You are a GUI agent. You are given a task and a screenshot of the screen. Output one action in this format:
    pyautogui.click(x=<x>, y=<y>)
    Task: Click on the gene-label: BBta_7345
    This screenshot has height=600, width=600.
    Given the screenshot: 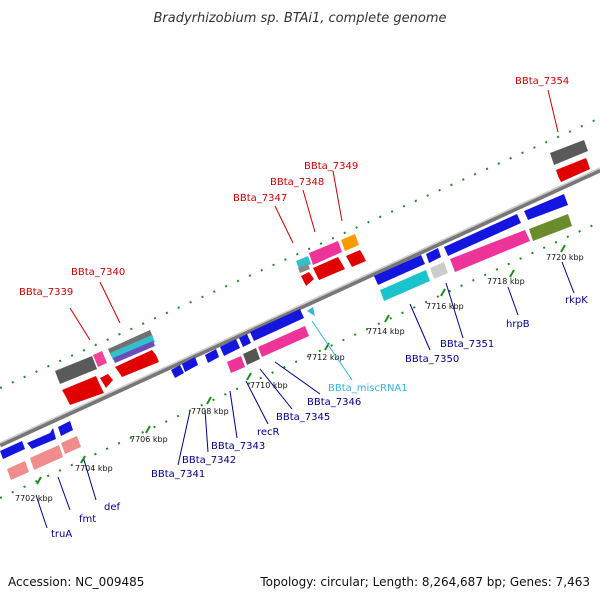 What is the action you would take?
    pyautogui.click(x=303, y=417)
    